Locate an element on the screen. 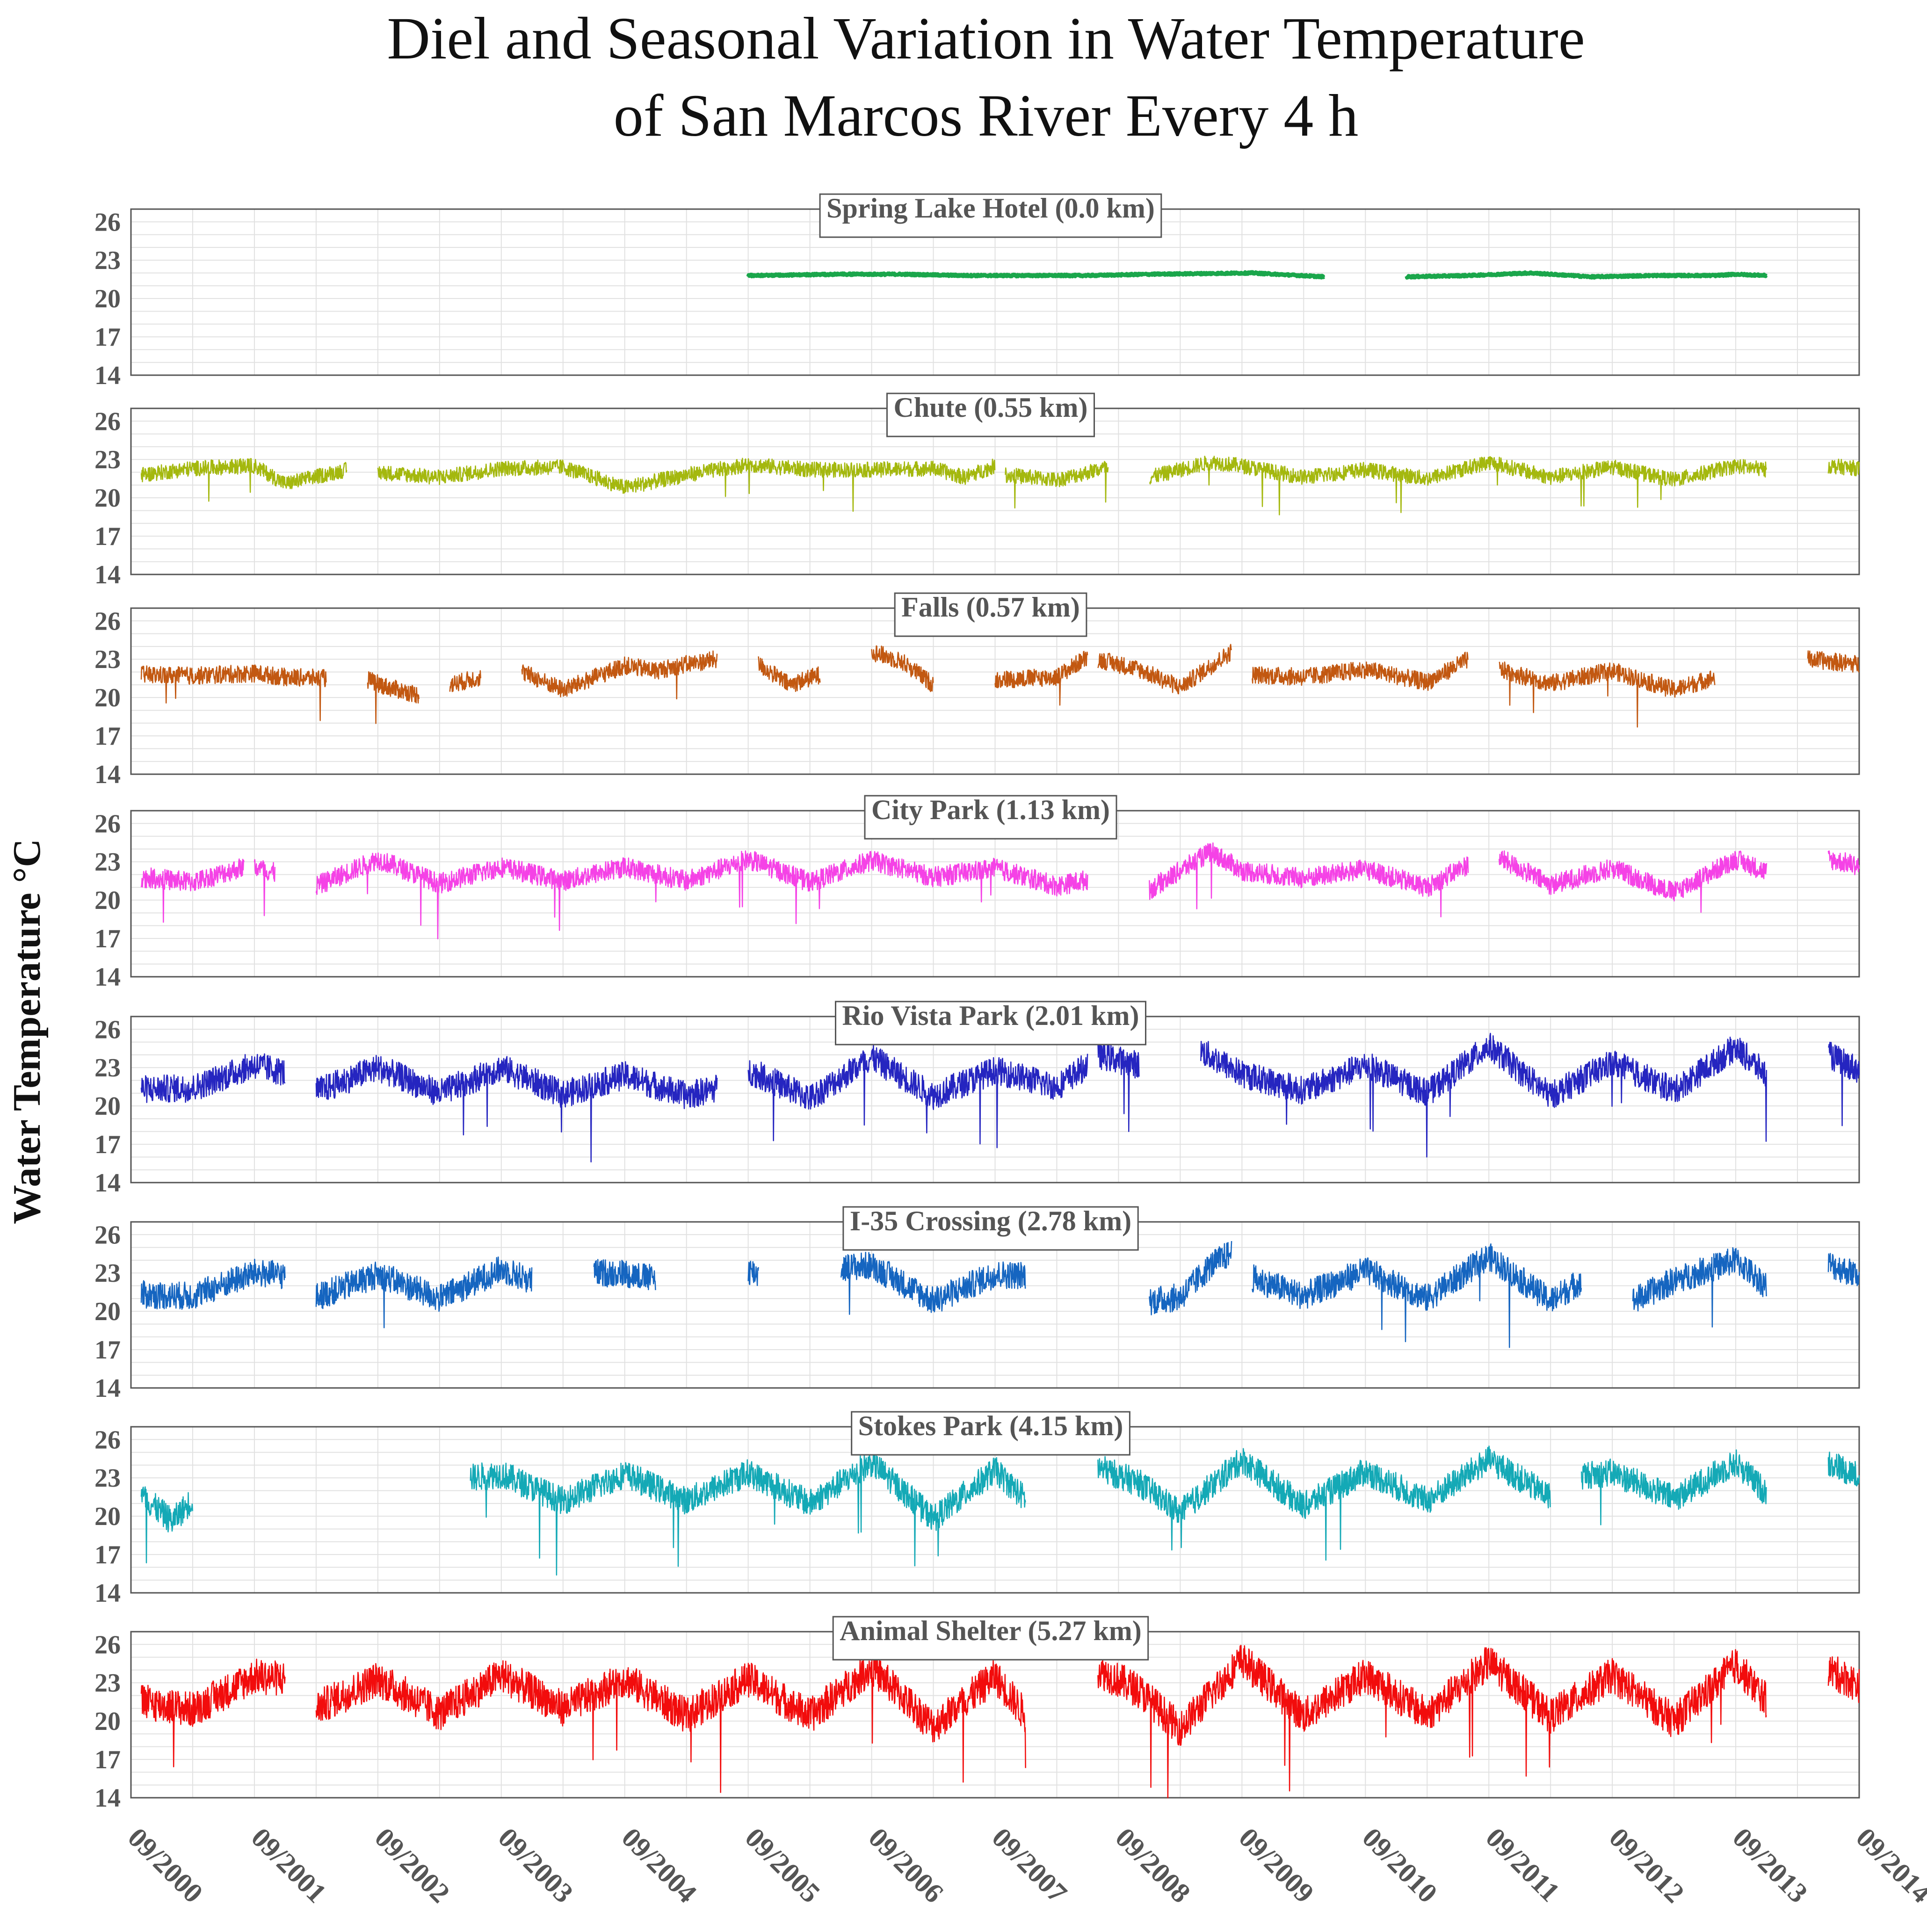  panel-7: 14 17 20 23 26 Stokes Park (4.15 km) is located at coordinates (977, 1509).